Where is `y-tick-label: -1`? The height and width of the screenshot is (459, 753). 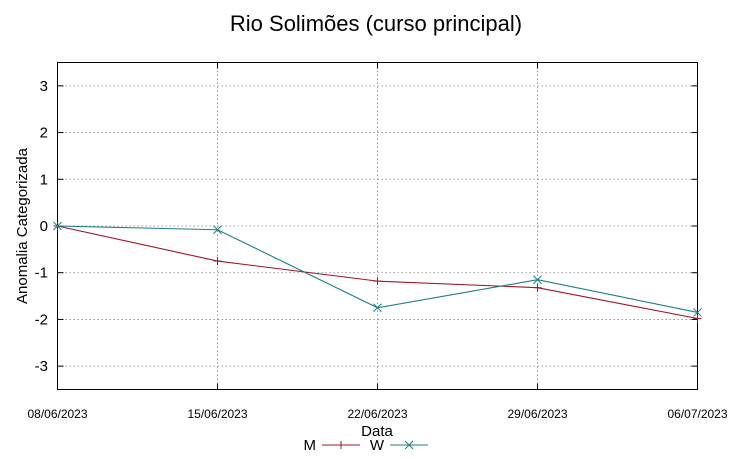
y-tick-label: -1 is located at coordinates (41, 273).